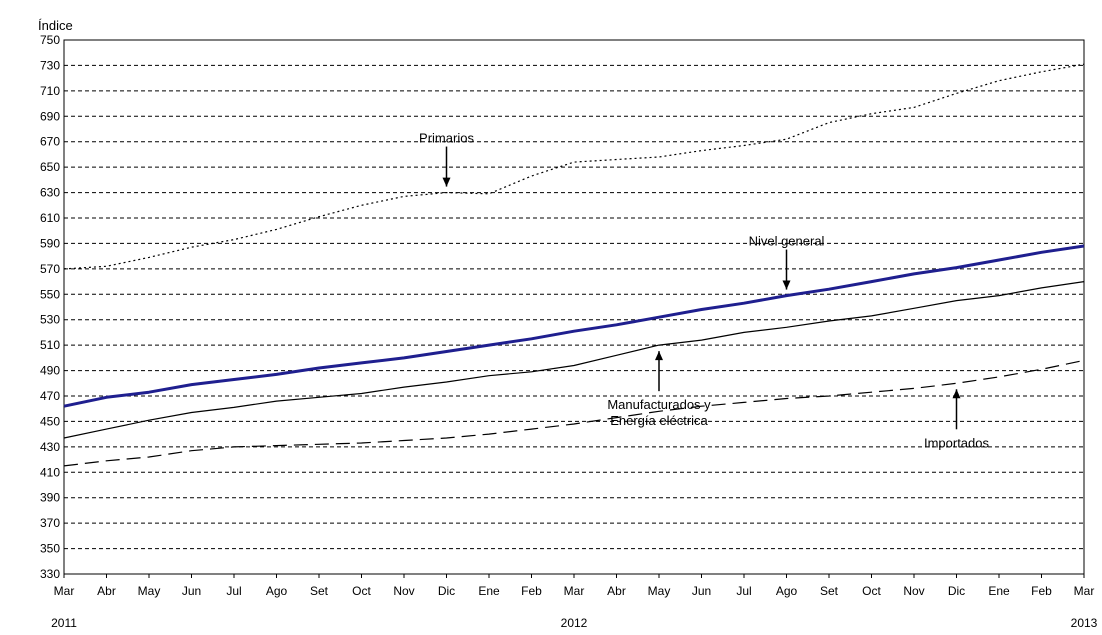 The height and width of the screenshot is (635, 1102). I want to click on y-tick-label: 610, so click(50, 218).